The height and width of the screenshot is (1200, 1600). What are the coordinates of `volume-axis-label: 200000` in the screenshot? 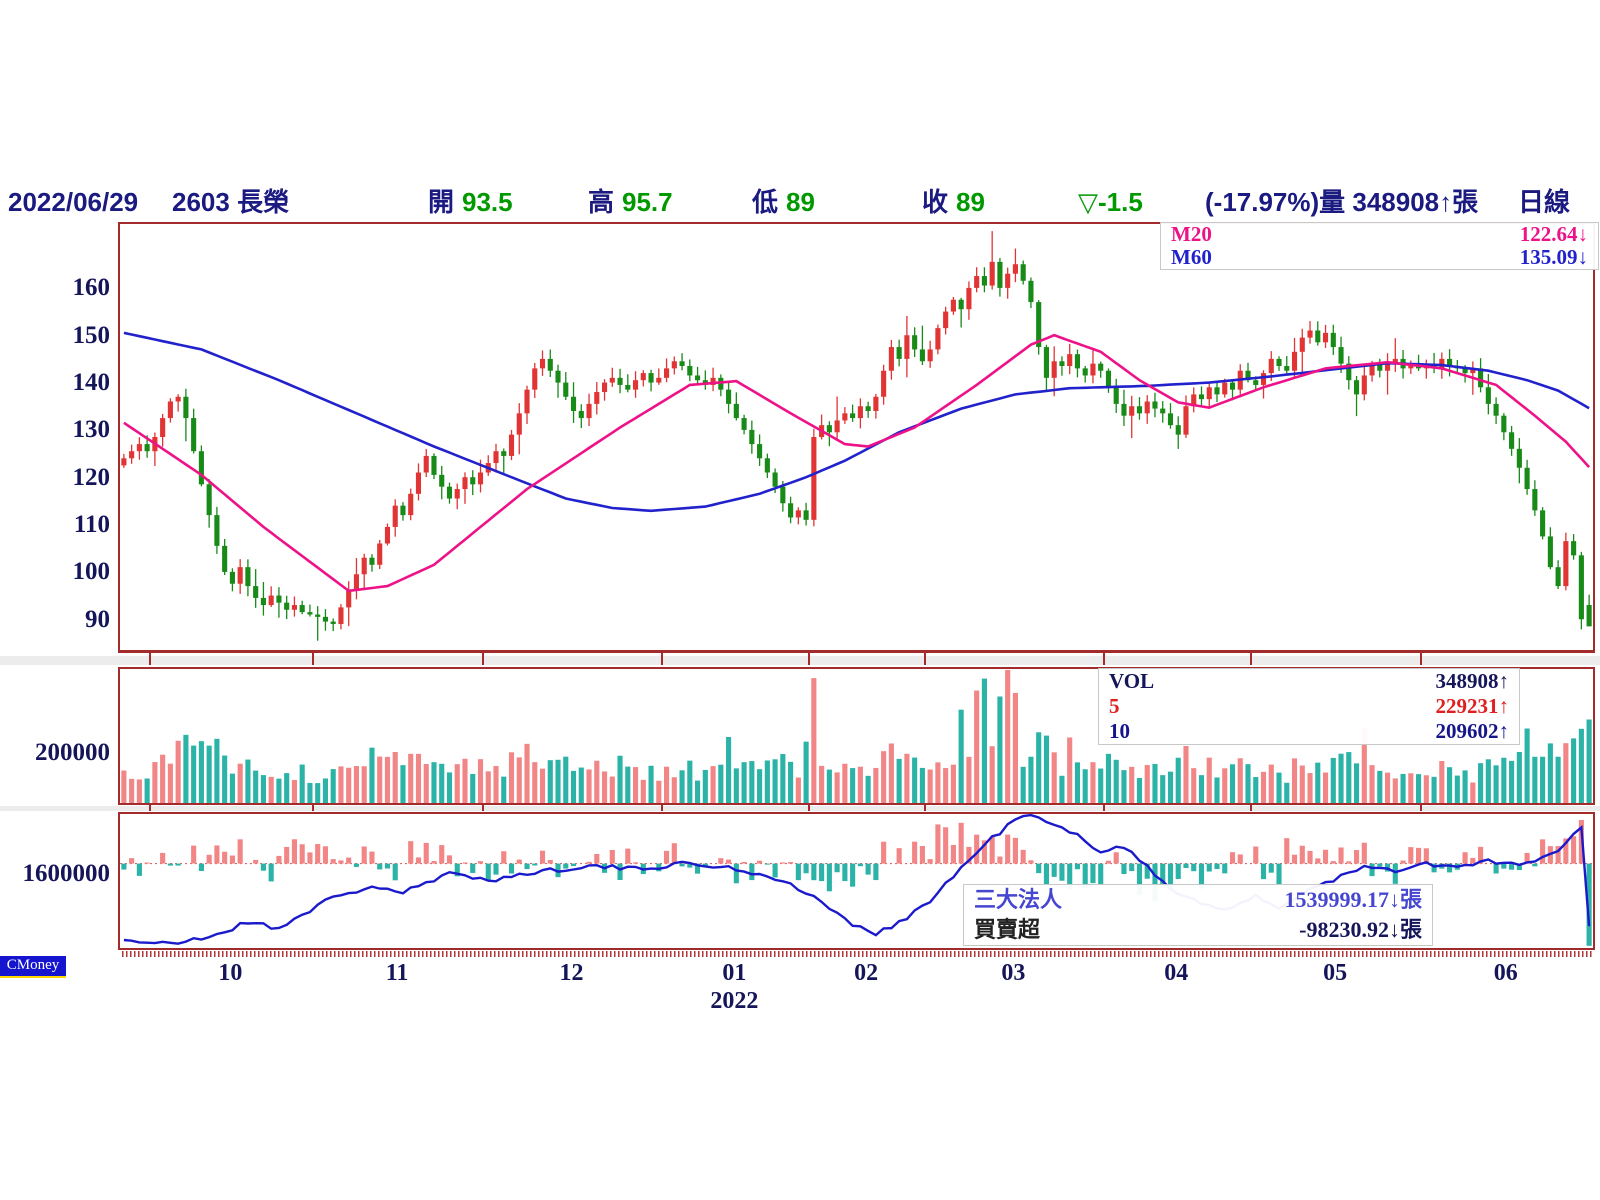 It's located at (72, 753).